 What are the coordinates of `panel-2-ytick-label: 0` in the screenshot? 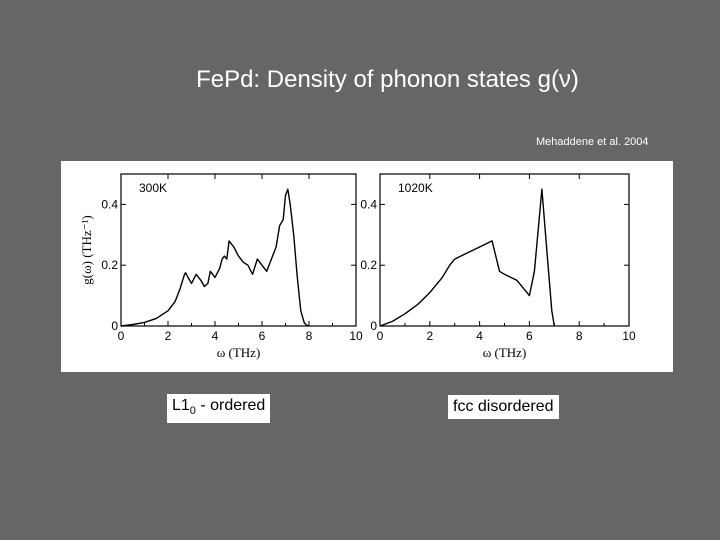 It's located at (373, 326).